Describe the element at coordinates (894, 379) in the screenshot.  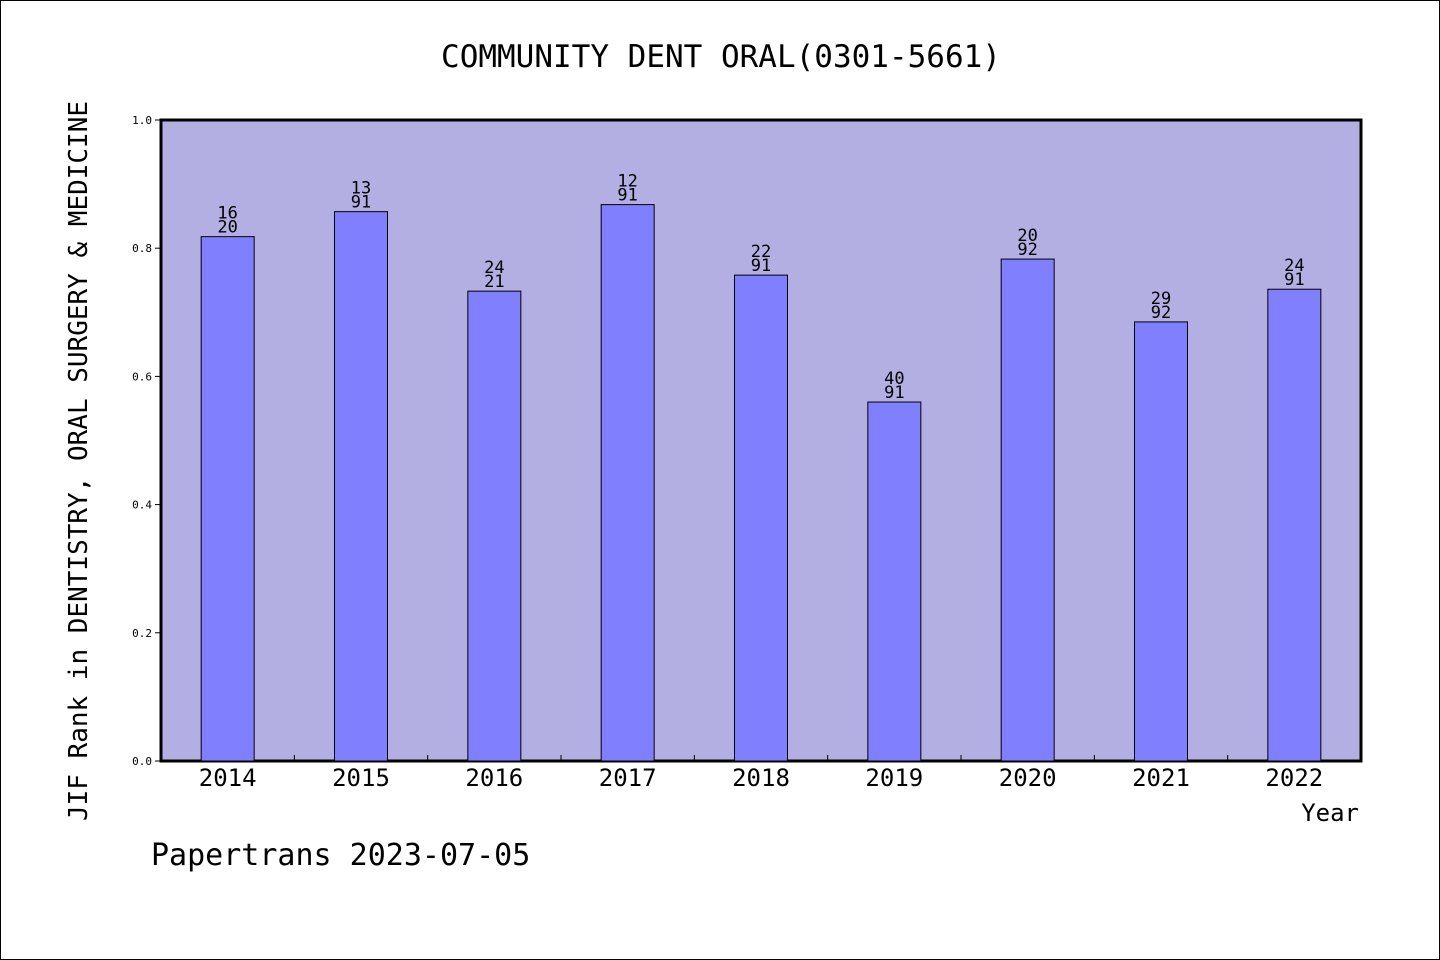
I see `bar-label-rank: 40` at that location.